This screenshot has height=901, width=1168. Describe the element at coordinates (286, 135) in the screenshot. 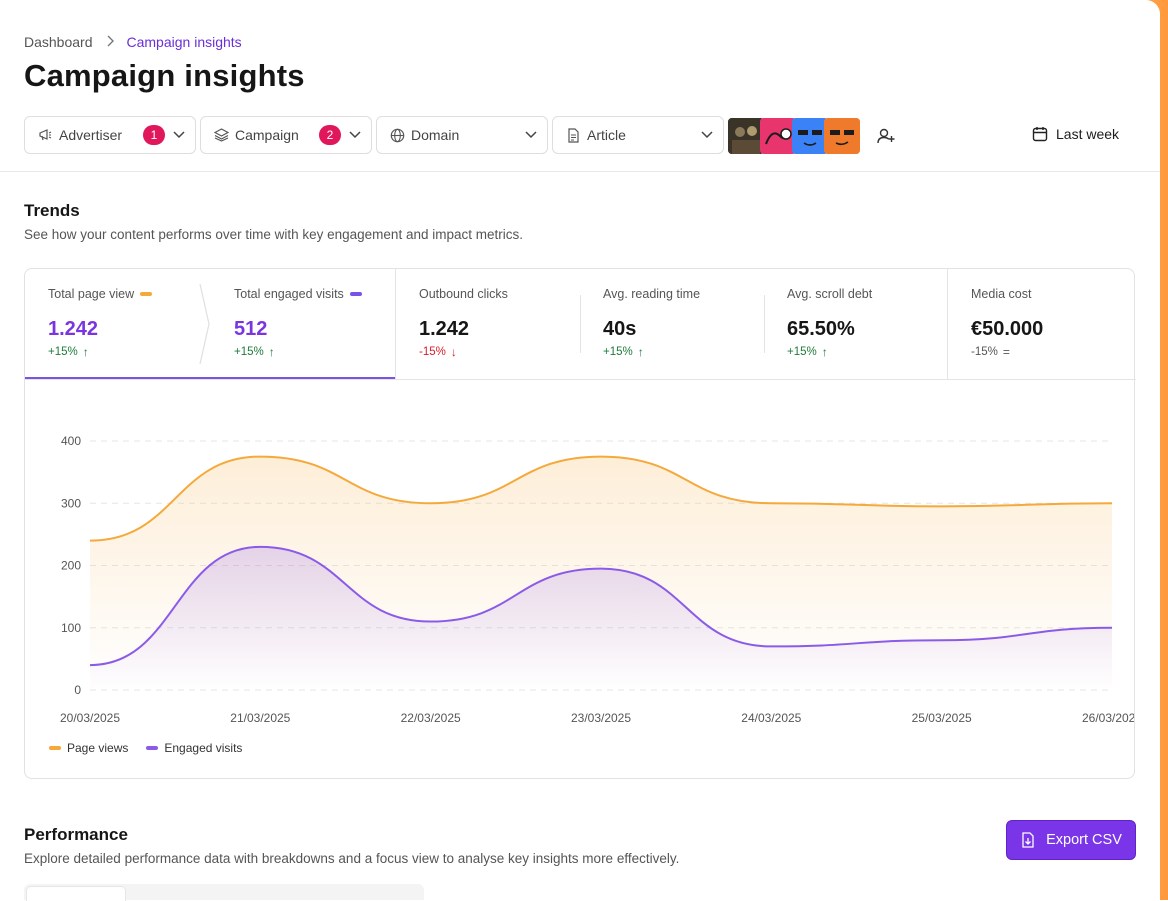

I see `filter-campaign: Campaign 2` at that location.